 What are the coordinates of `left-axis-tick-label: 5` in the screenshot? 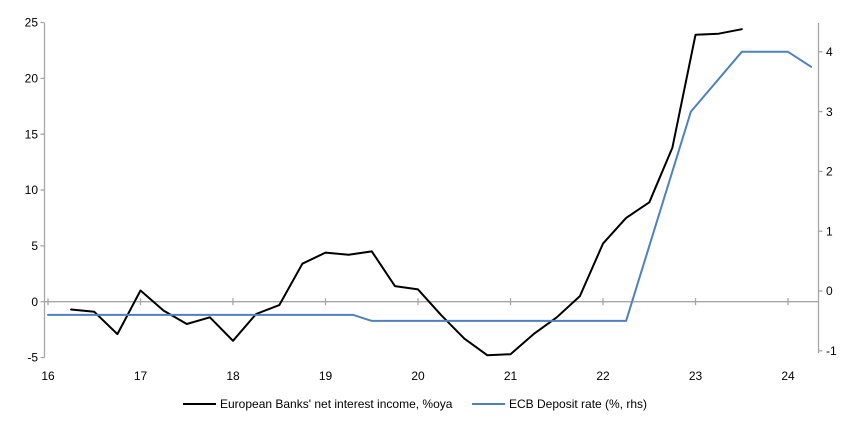 It's located at (34, 246).